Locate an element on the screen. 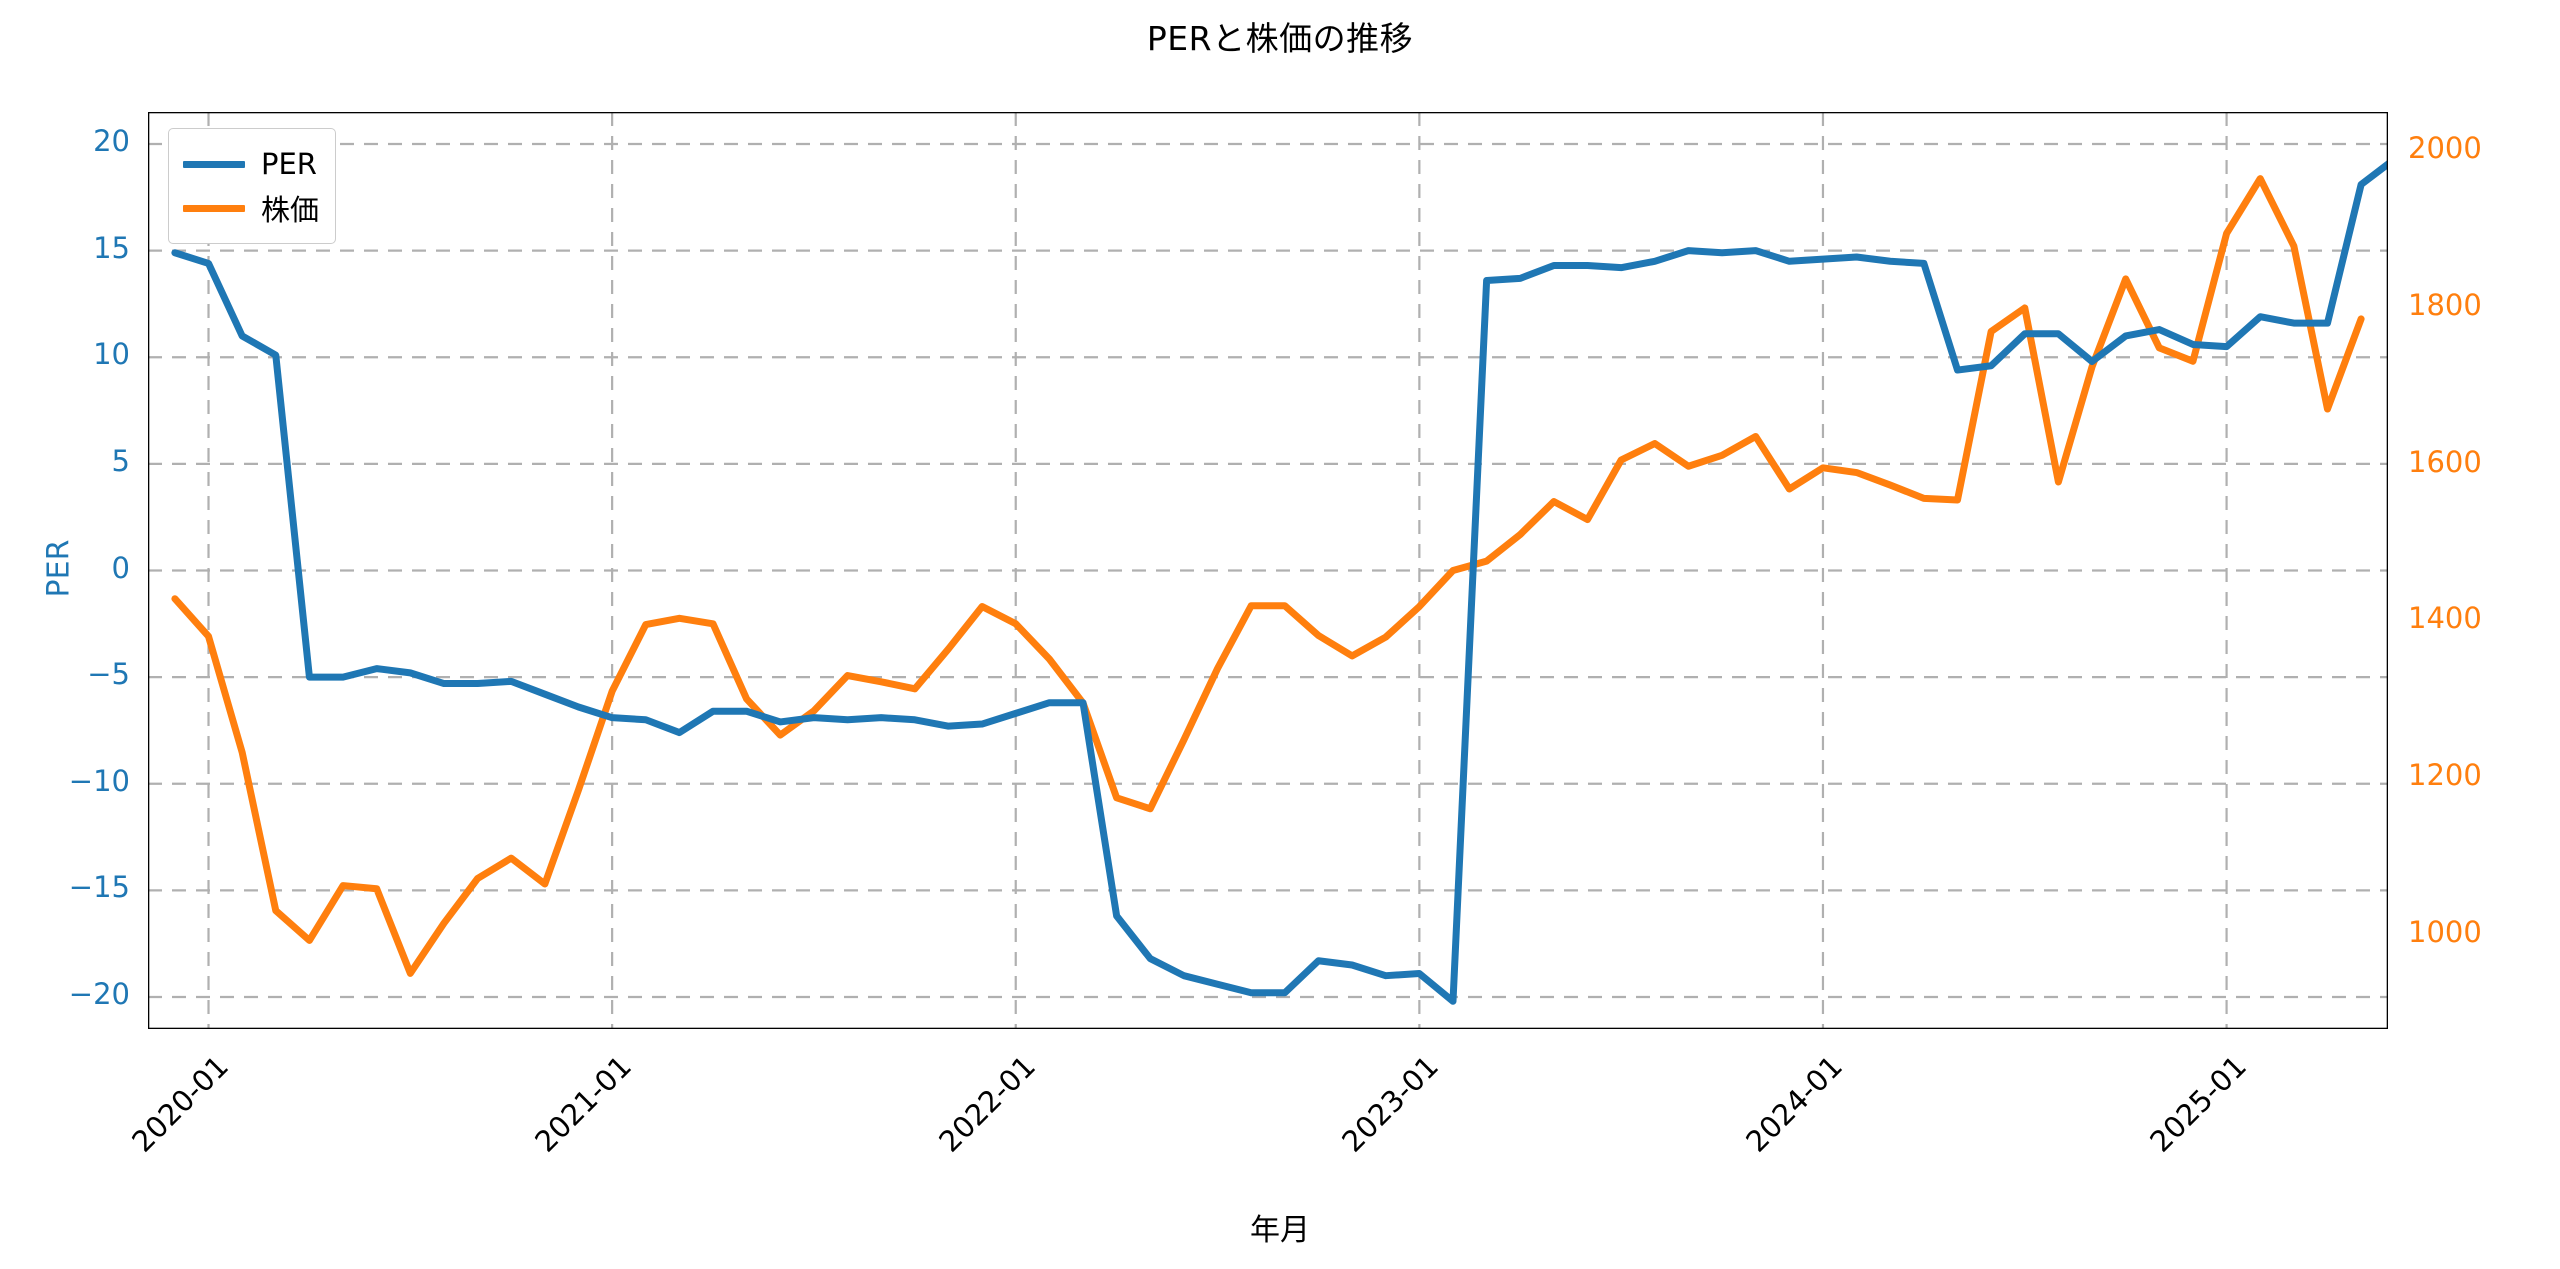  y-tick-right-1: 1800 is located at coordinates (2445, 304).